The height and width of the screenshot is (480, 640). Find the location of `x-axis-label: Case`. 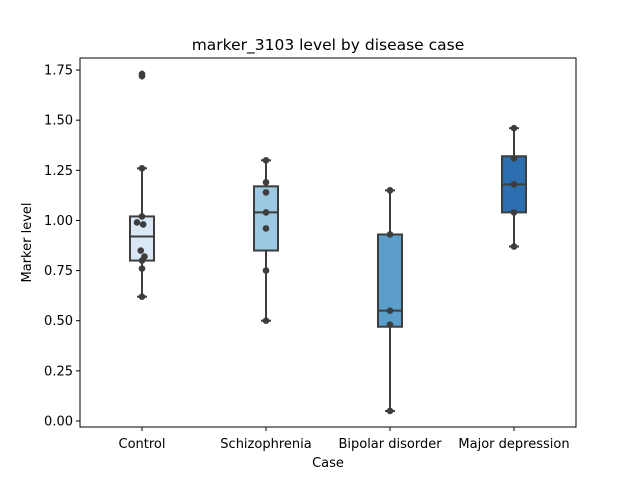

x-axis-label: Case is located at coordinates (328, 463).